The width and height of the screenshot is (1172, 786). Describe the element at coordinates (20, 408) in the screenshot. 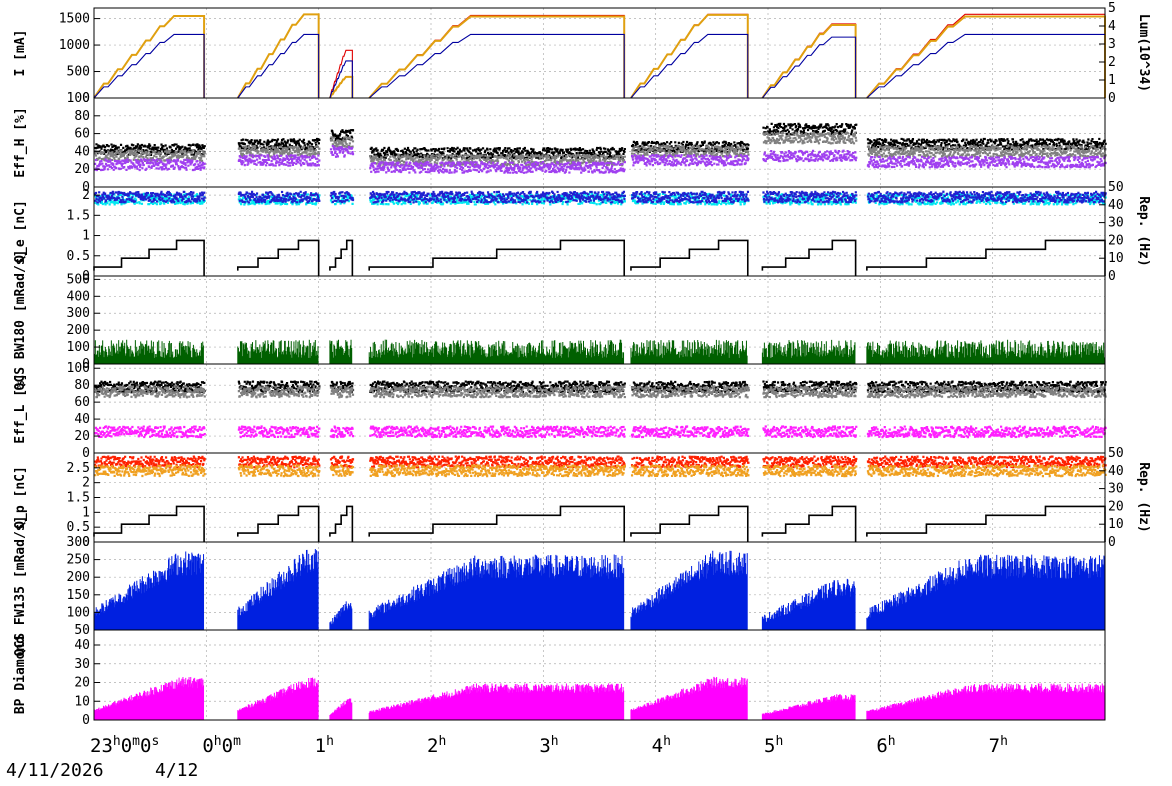

I see `y-axis-label: Eff_L [%]` at that location.